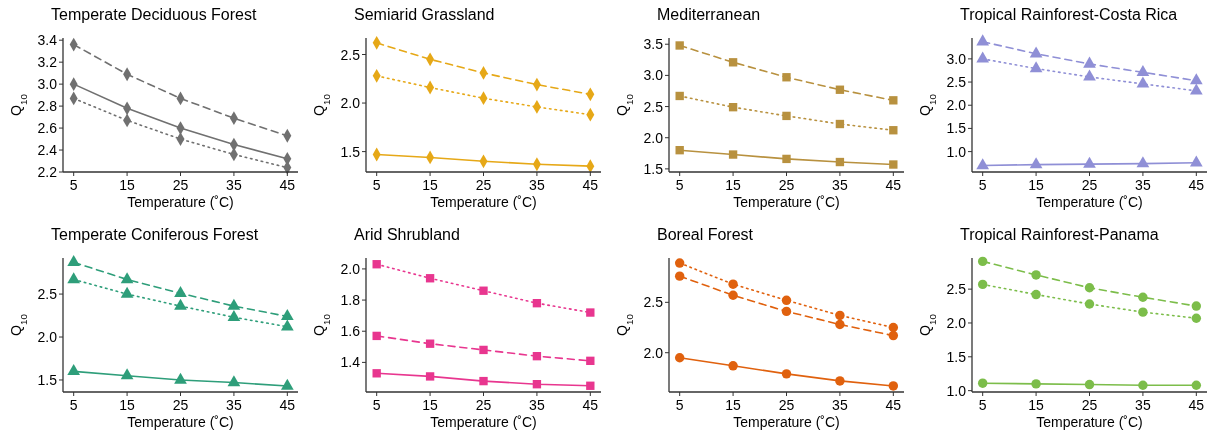 The height and width of the screenshot is (439, 1211). What do you see at coordinates (1059, 234) in the screenshot?
I see `chart-title: Tropical Rainforest-Panama` at bounding box center [1059, 234].